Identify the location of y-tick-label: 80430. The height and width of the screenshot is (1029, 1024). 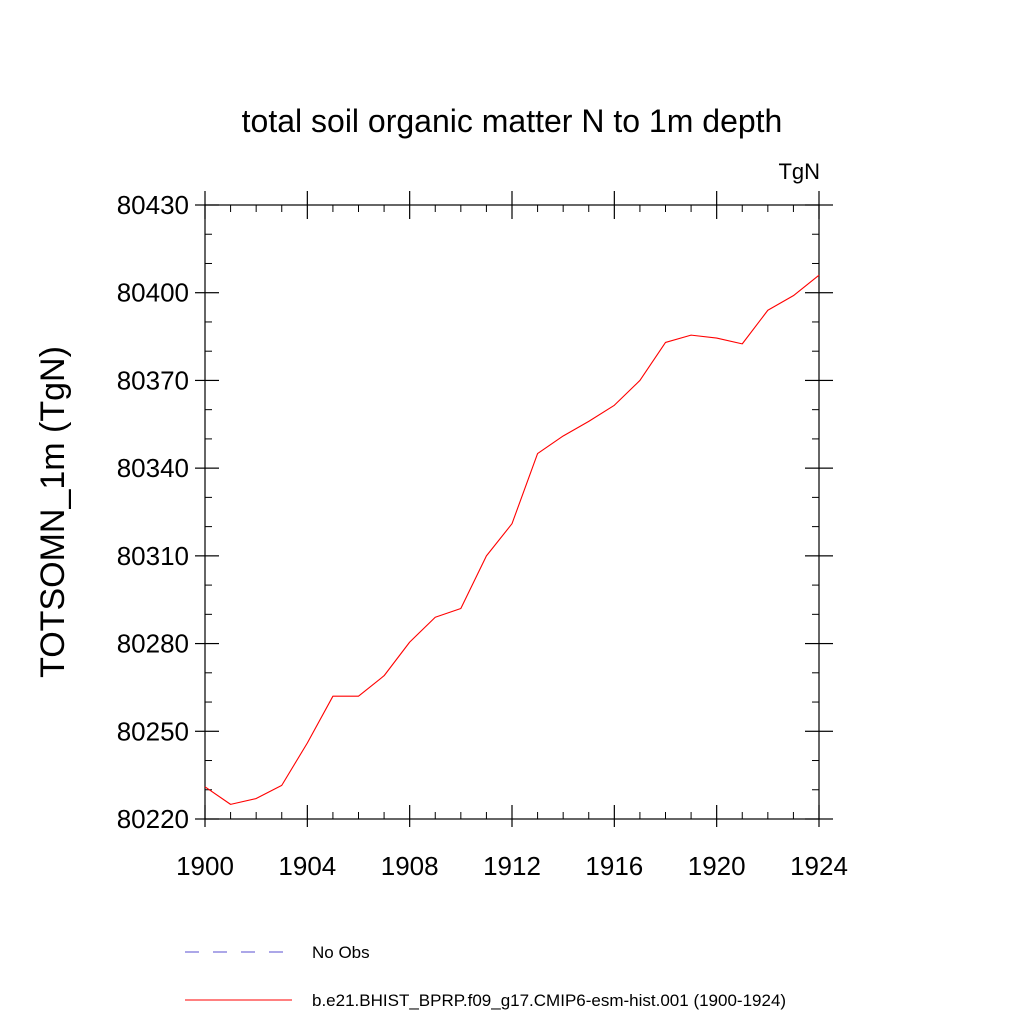
(153, 205).